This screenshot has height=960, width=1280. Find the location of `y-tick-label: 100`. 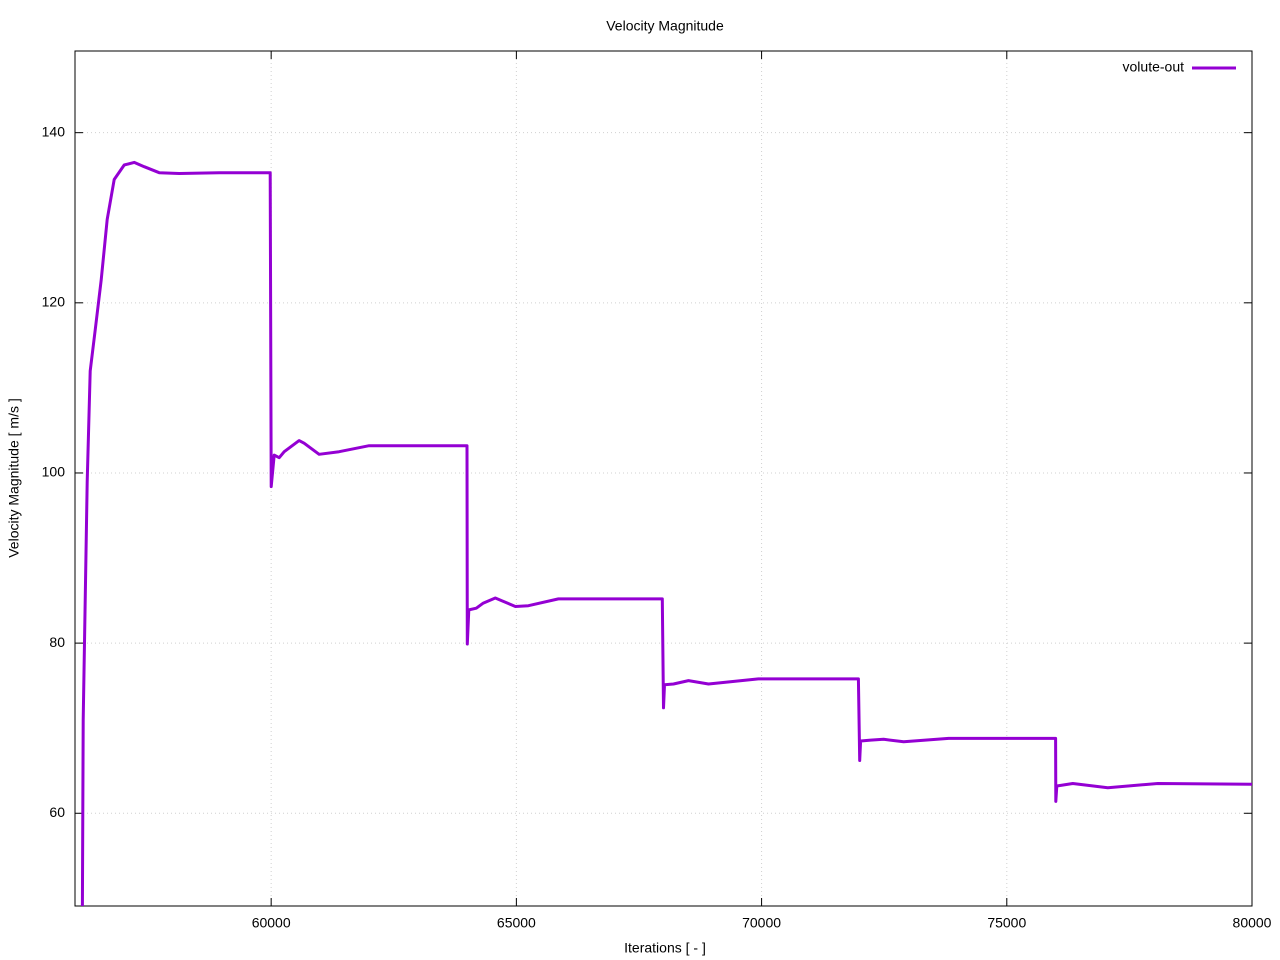

y-tick-label: 100 is located at coordinates (54, 472).